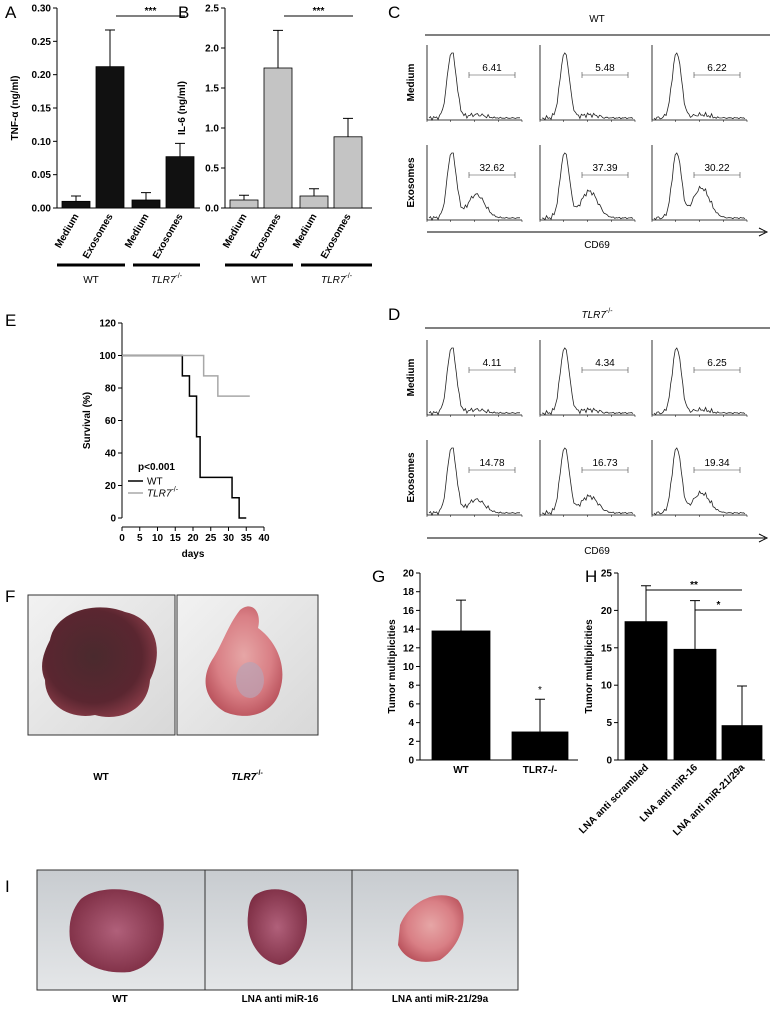 This screenshot has width=774, height=1010. I want to click on y-tick-label: 16, so click(409, 611).